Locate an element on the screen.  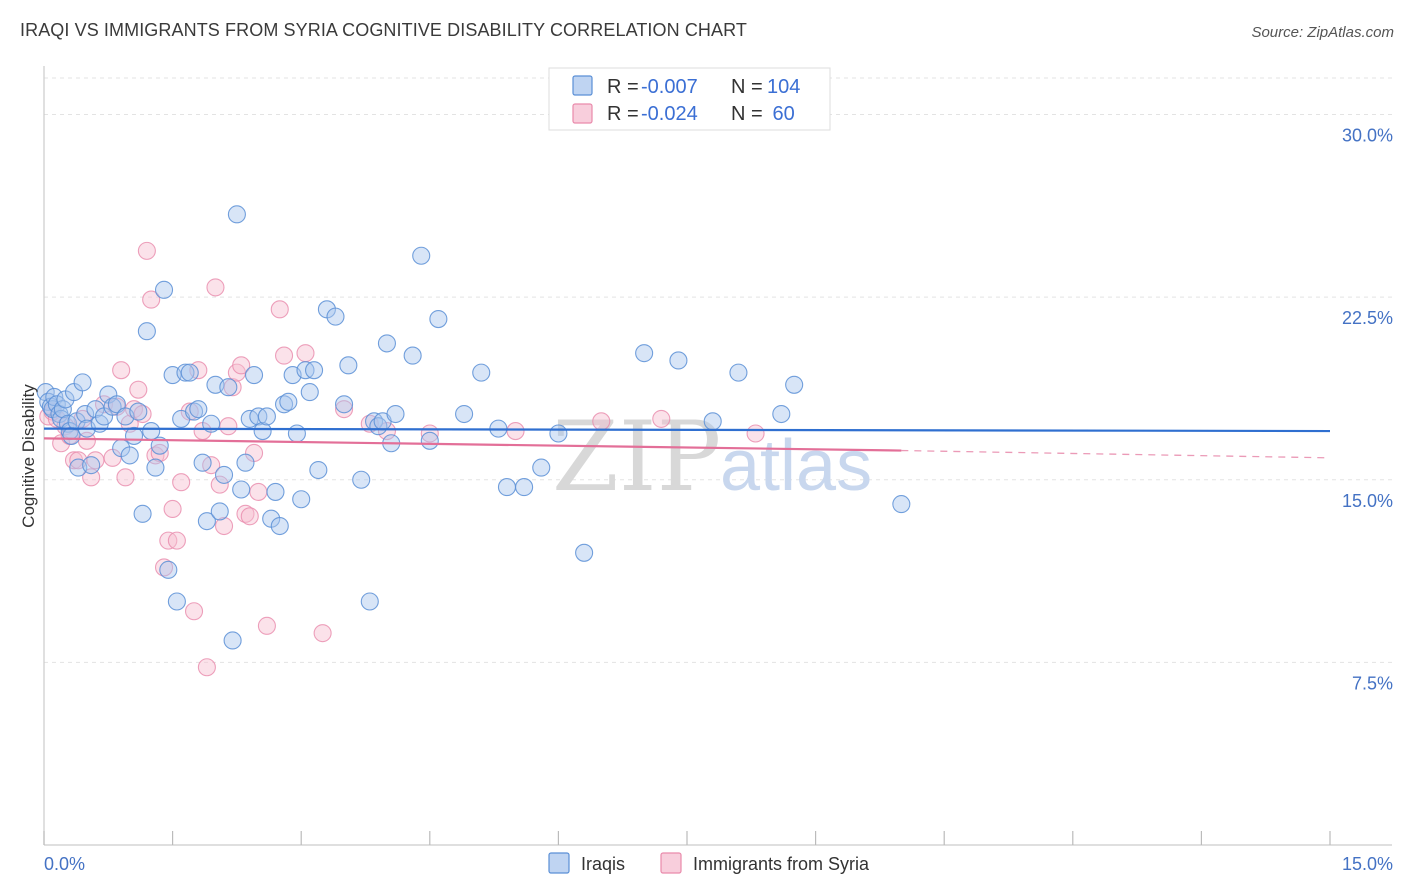
x-tick-label: 0.0% is located at coordinates (64, 864).